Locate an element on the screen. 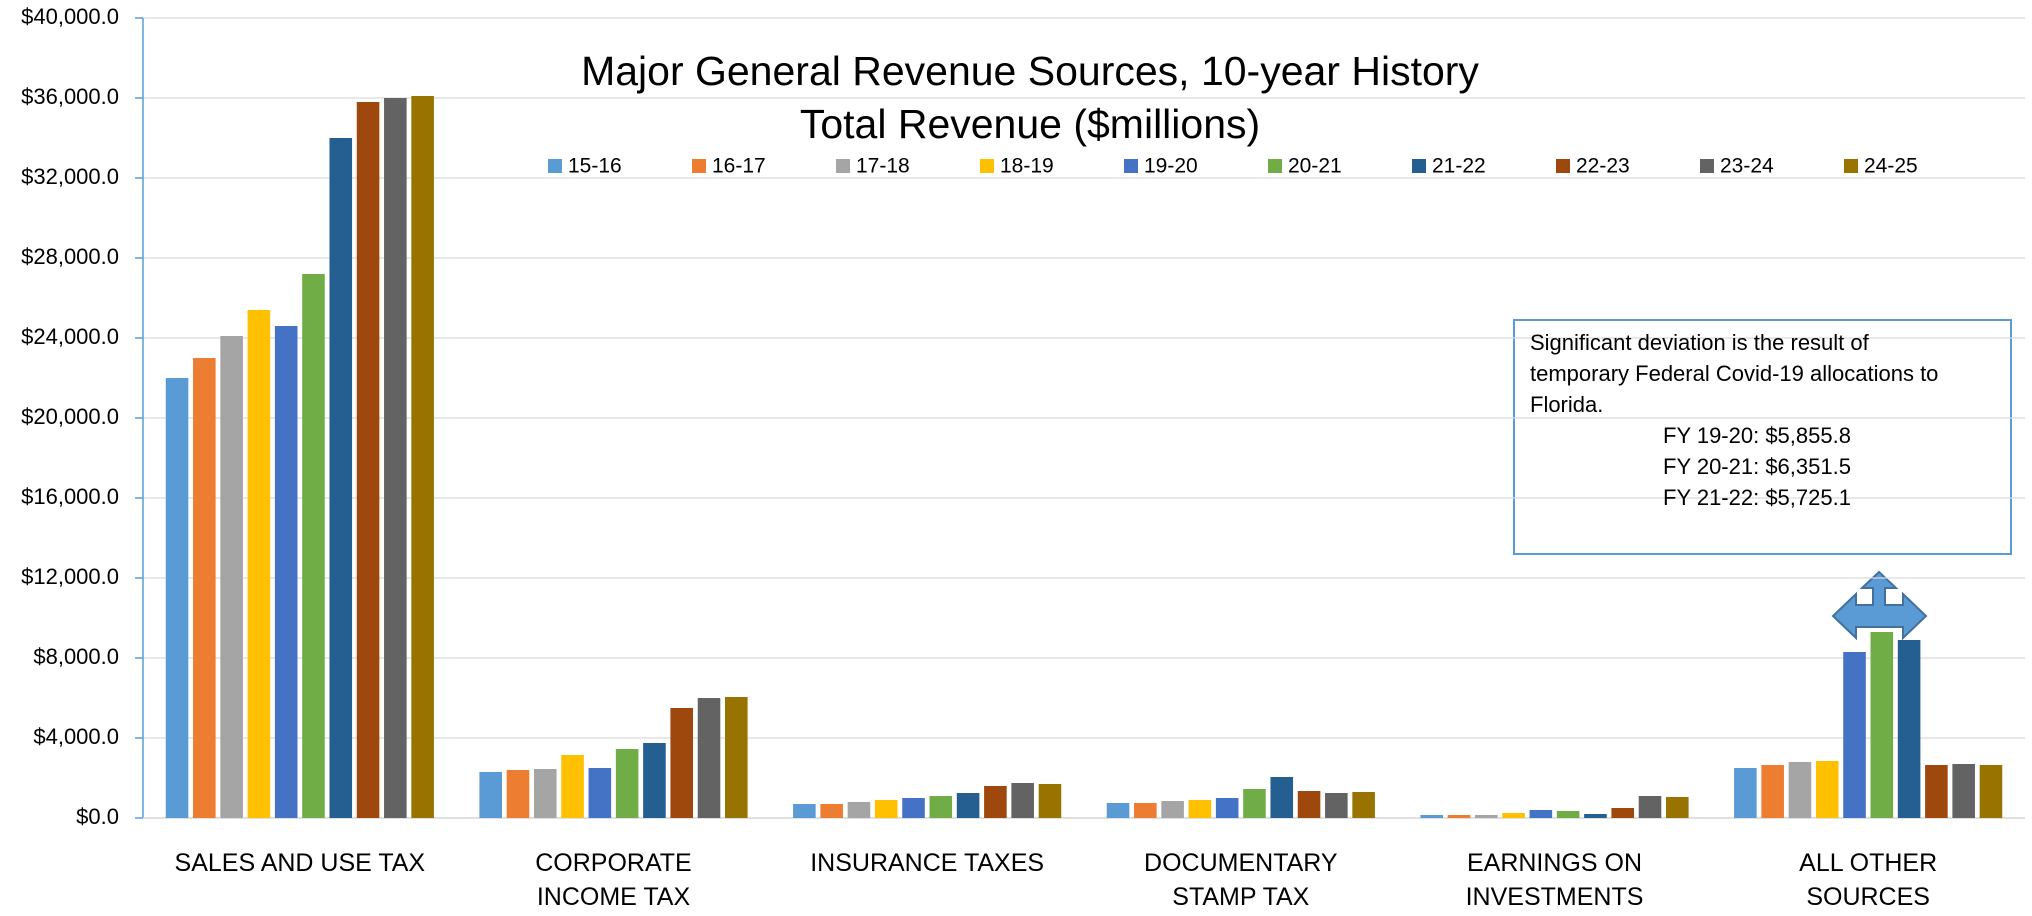  x-tick-label: EARNINGS ON INVESTMENTS is located at coordinates (1554, 880).